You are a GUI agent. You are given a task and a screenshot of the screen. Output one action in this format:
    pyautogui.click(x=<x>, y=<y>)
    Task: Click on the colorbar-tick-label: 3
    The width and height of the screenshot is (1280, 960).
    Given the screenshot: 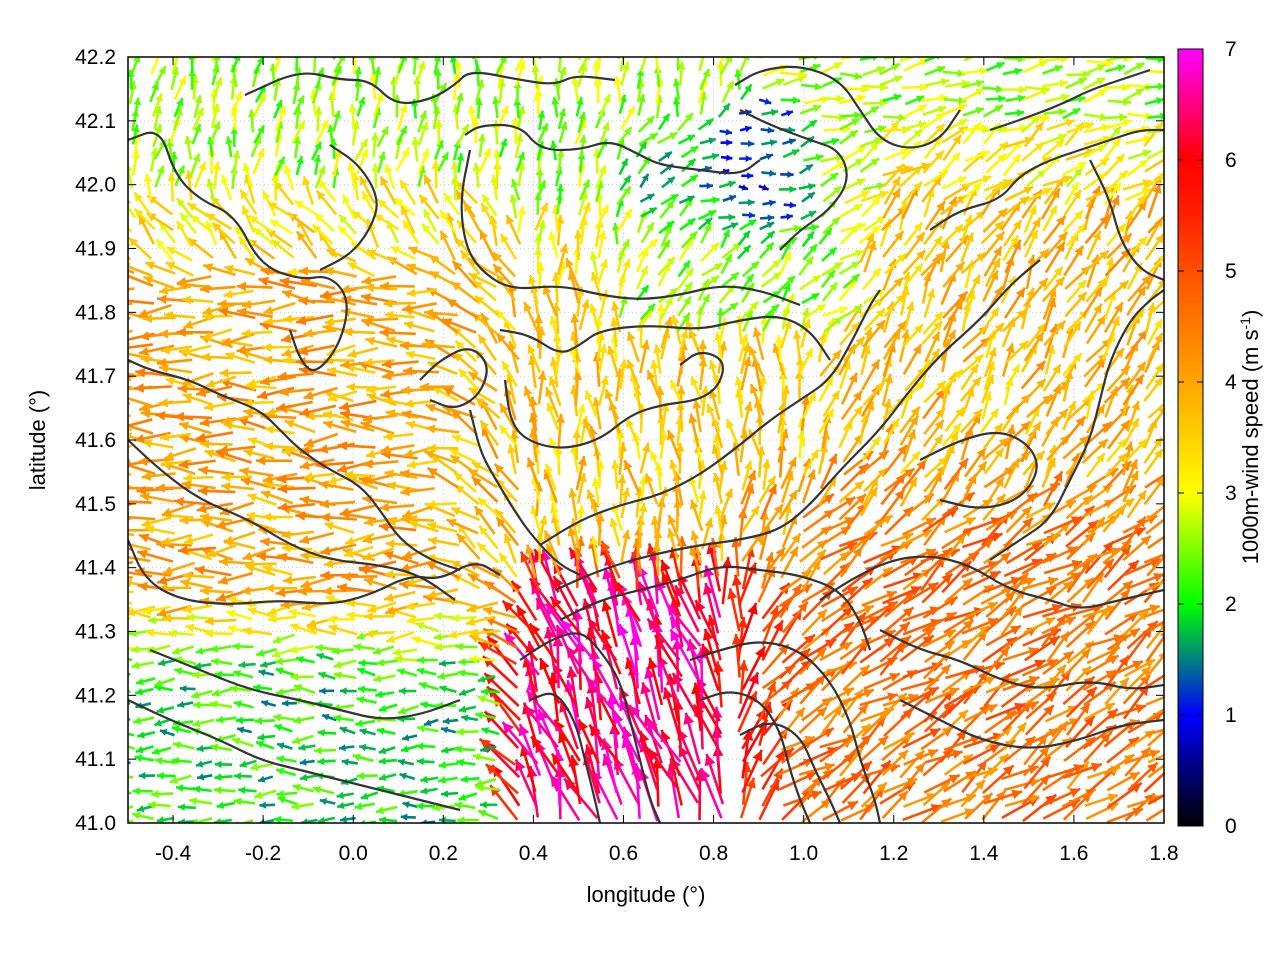 What is the action you would take?
    pyautogui.click(x=1231, y=493)
    